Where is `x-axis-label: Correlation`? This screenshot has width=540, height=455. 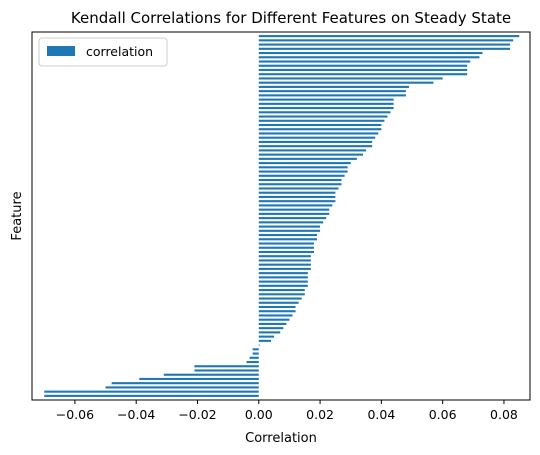 x-axis-label: Correlation is located at coordinates (281, 438).